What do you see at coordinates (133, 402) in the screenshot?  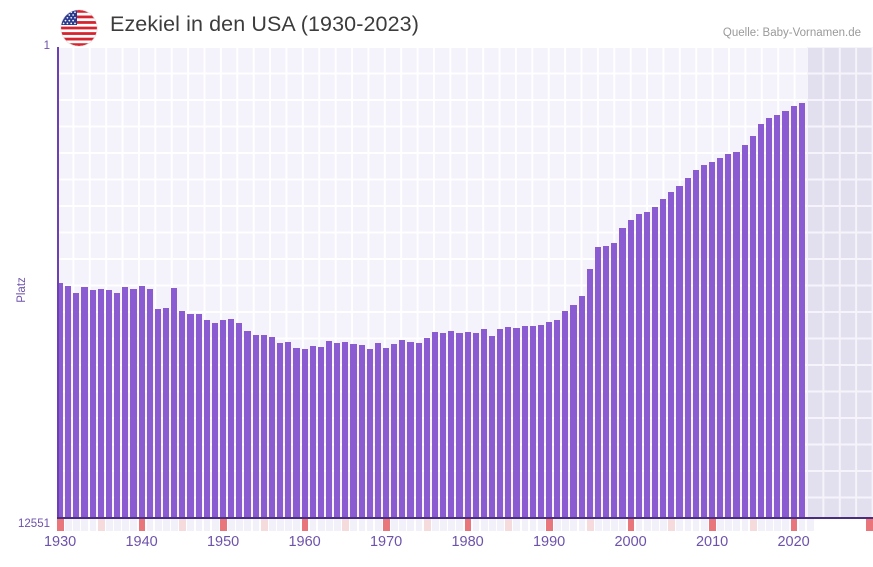 I see `bar-1939` at bounding box center [133, 402].